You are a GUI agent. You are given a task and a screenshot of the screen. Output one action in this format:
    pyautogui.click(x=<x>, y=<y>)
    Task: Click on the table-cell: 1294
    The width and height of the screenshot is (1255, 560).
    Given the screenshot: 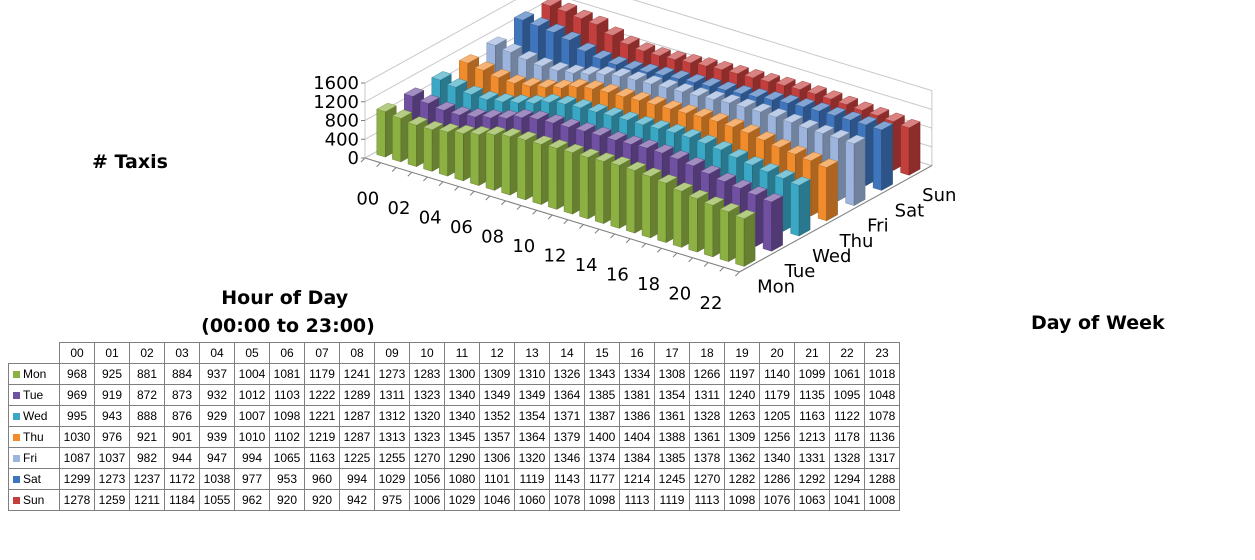 What is the action you would take?
    pyautogui.click(x=847, y=479)
    